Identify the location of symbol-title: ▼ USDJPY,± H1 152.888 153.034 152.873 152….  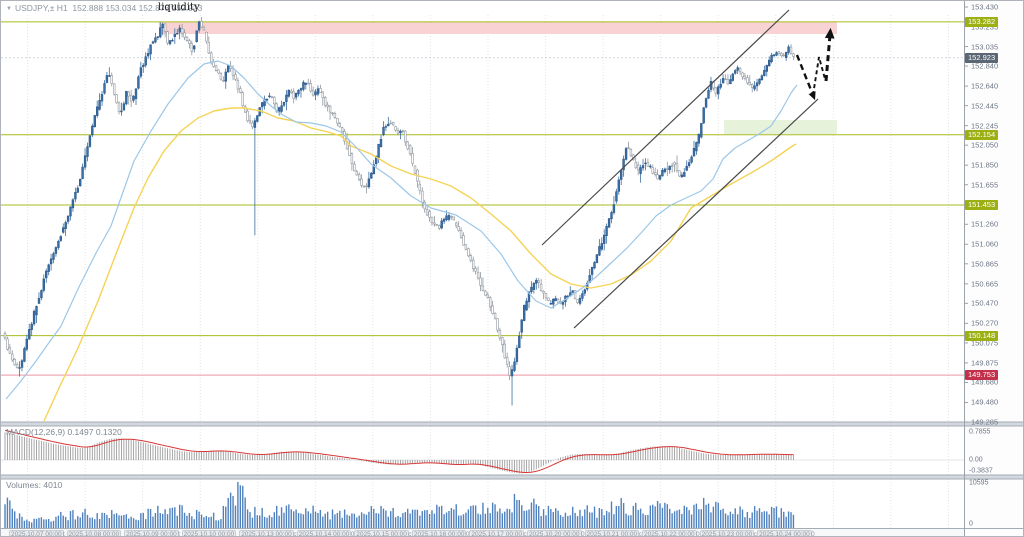
(104, 8).